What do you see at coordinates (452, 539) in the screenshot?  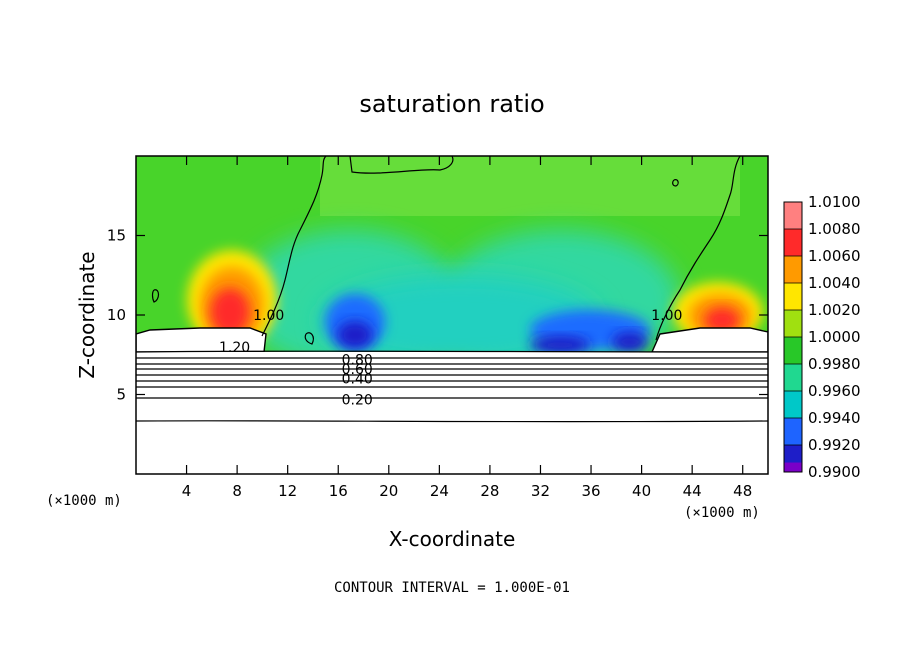 I see `x-axis-label: X-coordinate` at bounding box center [452, 539].